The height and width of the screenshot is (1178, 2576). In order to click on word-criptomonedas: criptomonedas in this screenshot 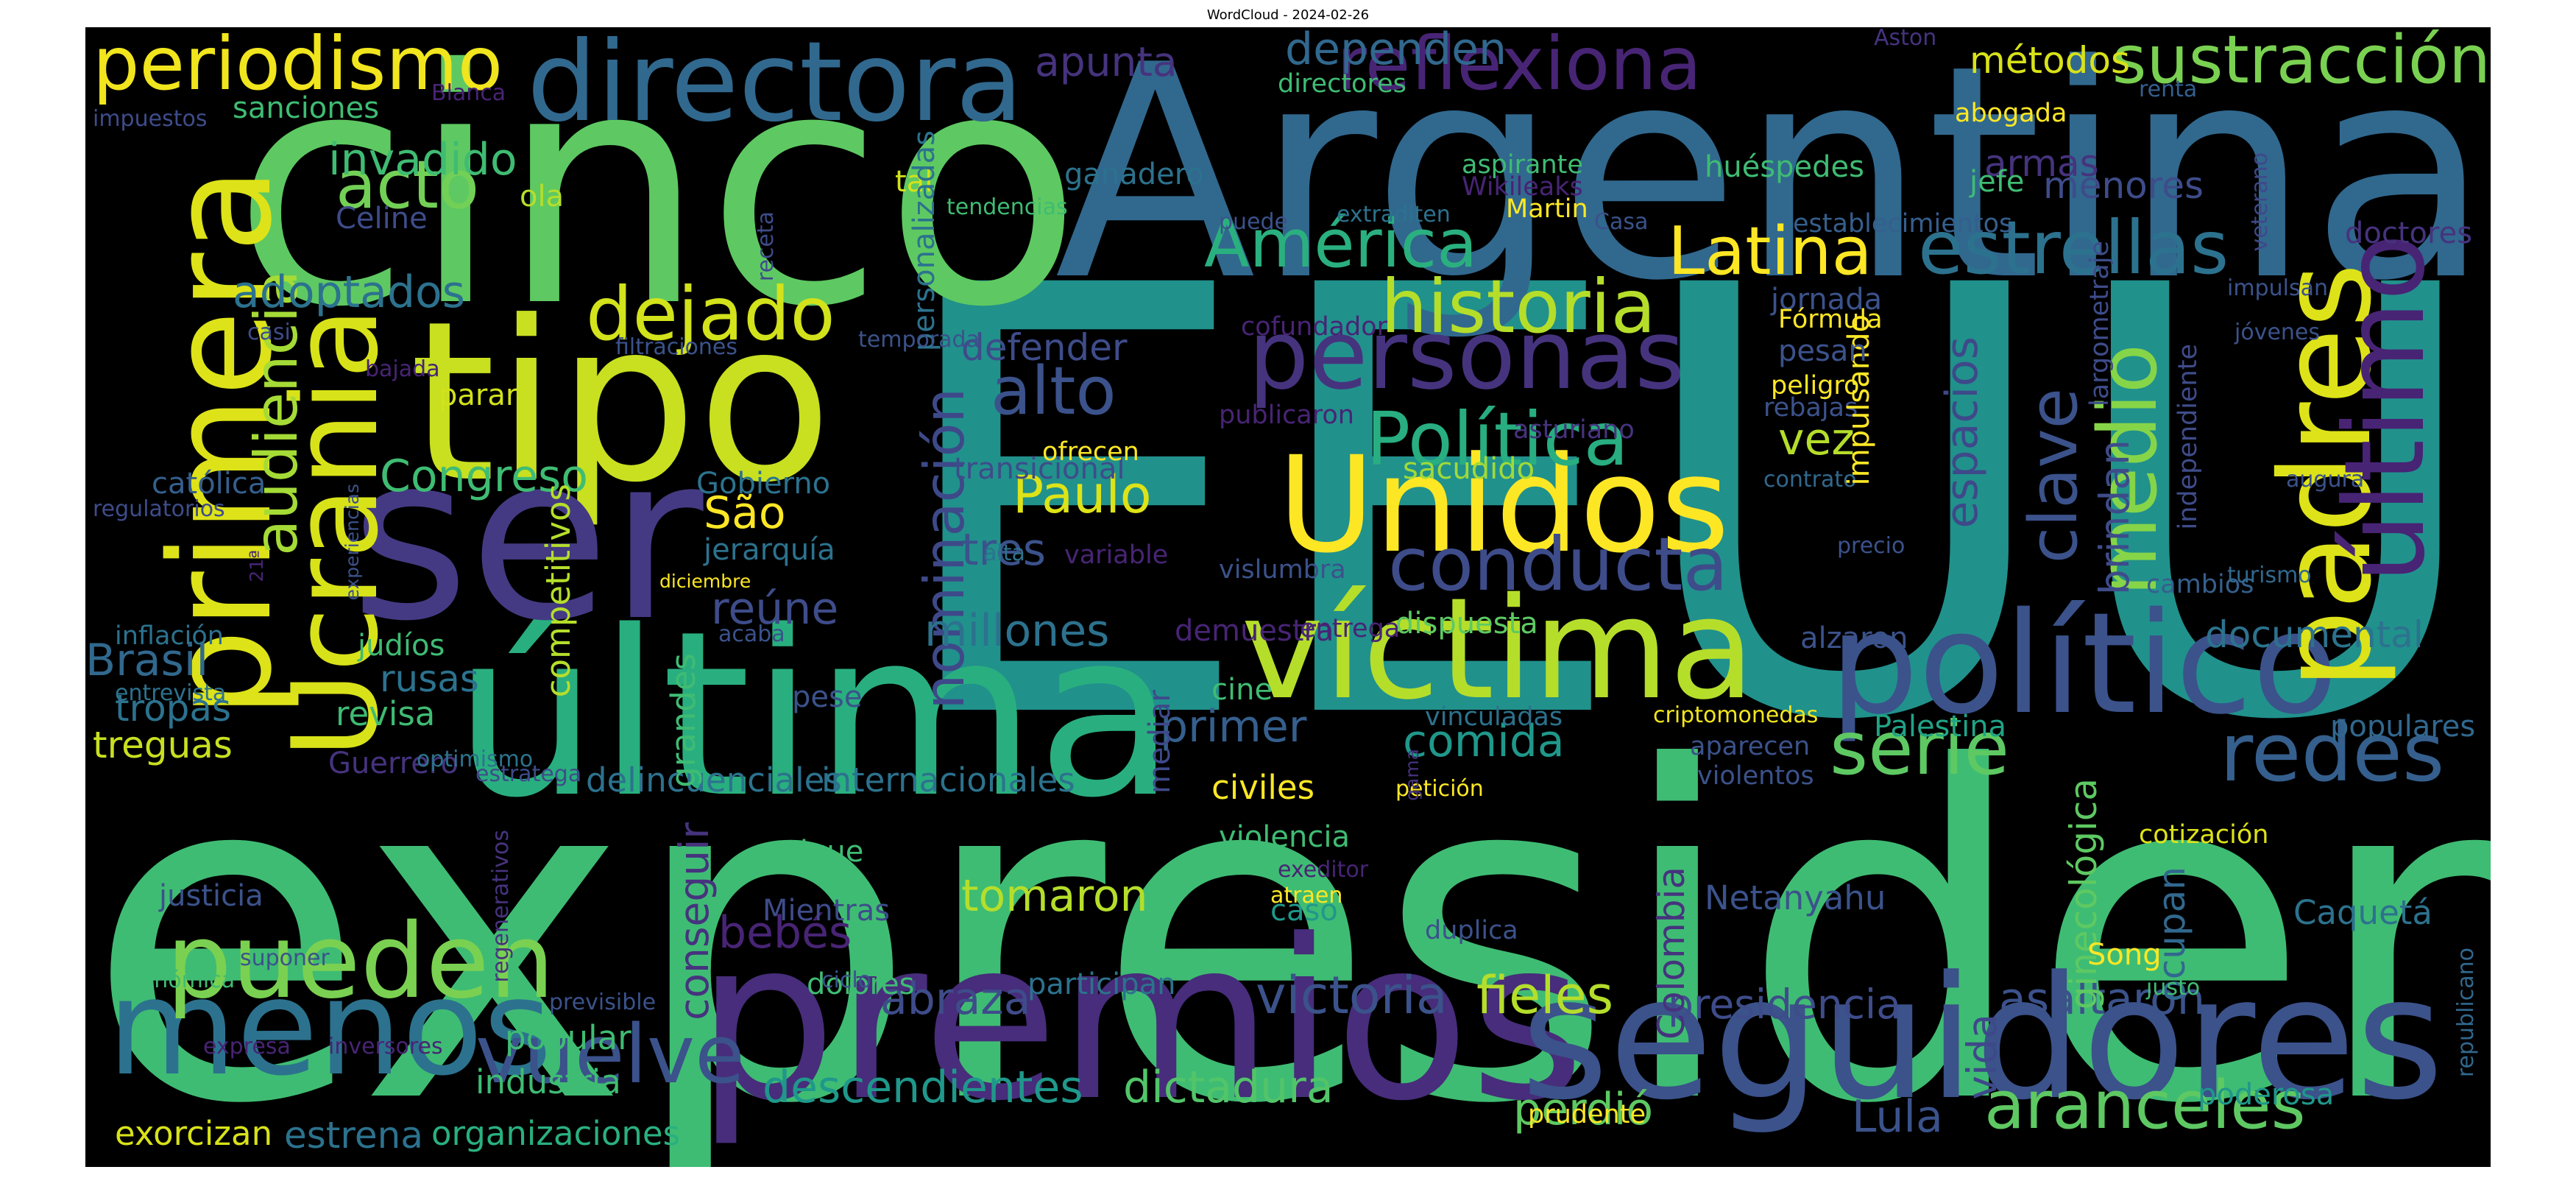, I will do `click(1736, 715)`.